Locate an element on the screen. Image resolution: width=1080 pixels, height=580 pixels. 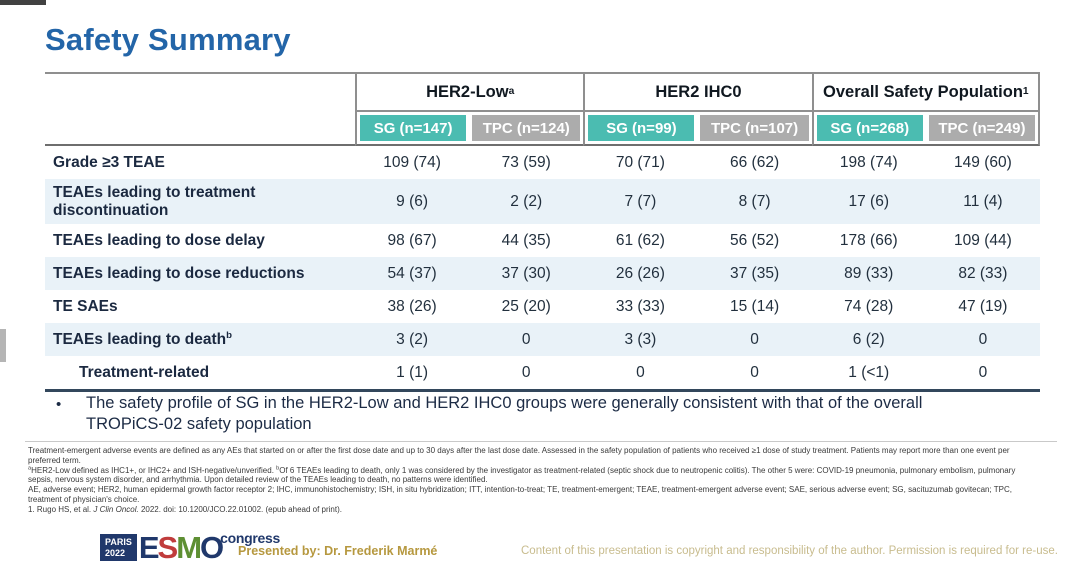
cell-value: 89 (33) is located at coordinates (869, 273).